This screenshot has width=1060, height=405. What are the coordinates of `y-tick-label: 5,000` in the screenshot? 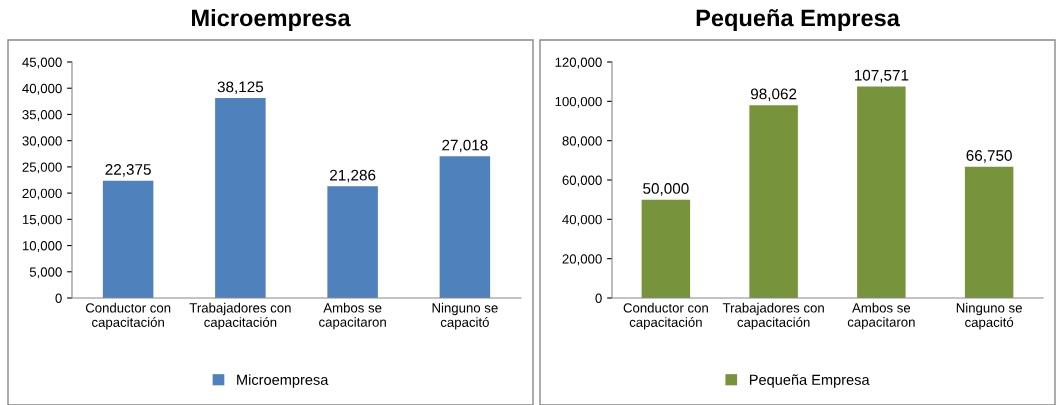 It's located at (45, 273).